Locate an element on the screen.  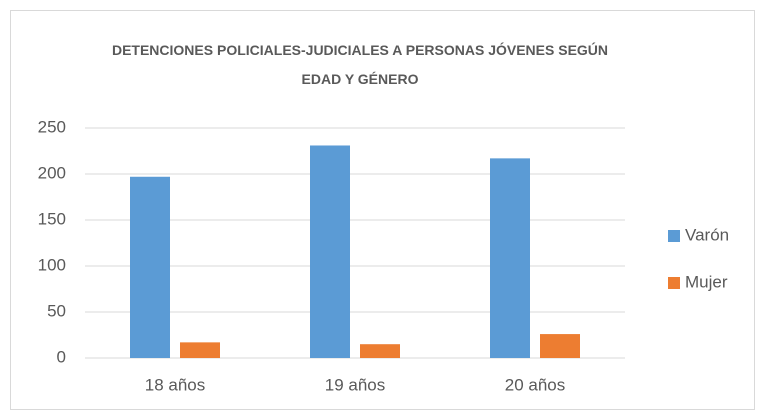
legend-label: Varón is located at coordinates (707, 234).